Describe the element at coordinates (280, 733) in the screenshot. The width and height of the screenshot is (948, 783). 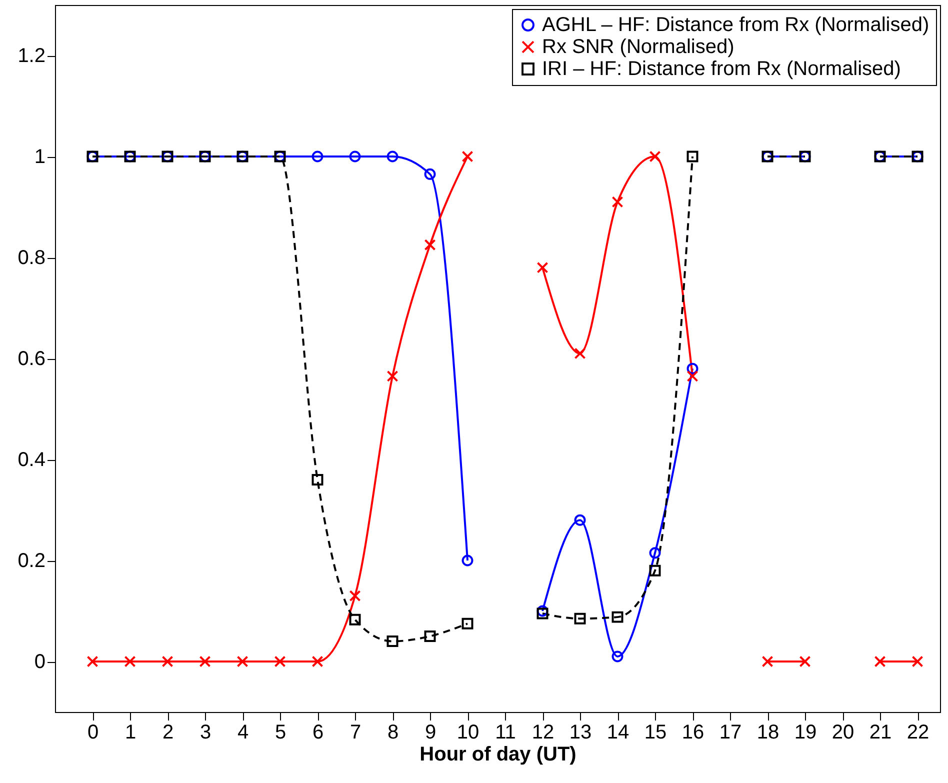
I see `x-tick-label: 5` at that location.